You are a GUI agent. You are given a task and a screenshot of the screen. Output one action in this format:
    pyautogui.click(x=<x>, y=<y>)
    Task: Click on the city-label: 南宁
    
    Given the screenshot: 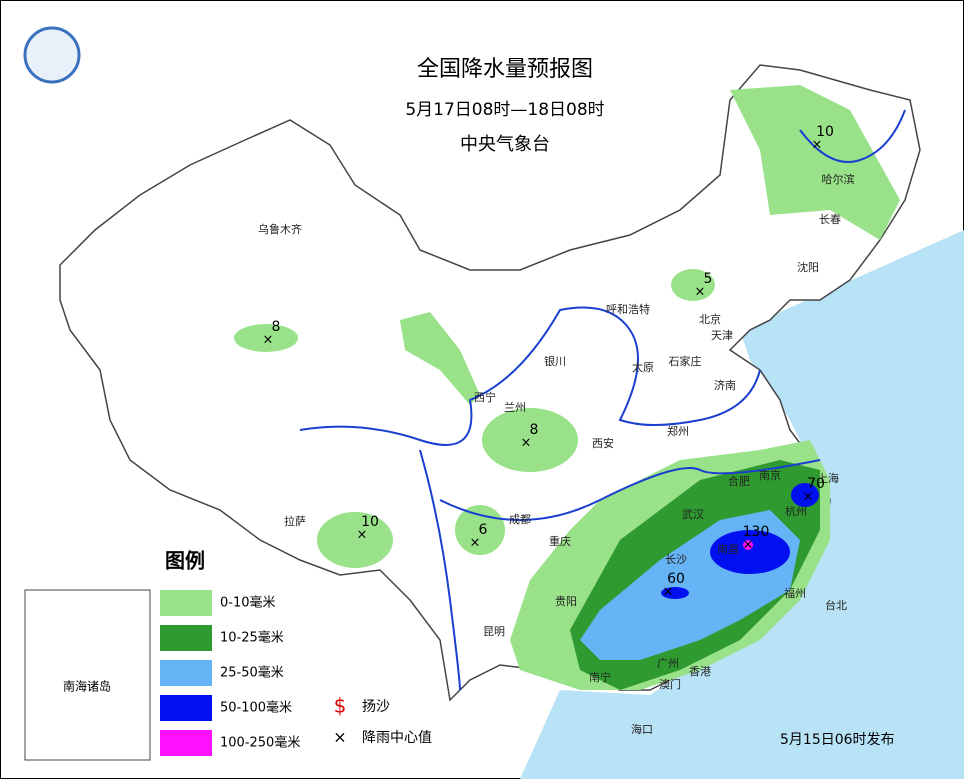 What is the action you would take?
    pyautogui.click(x=600, y=677)
    